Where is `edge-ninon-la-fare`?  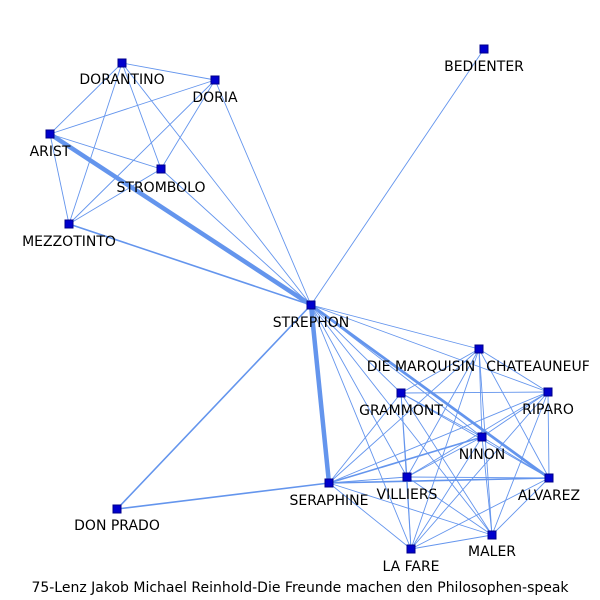
edge-ninon-la-fare is located at coordinates (446, 493).